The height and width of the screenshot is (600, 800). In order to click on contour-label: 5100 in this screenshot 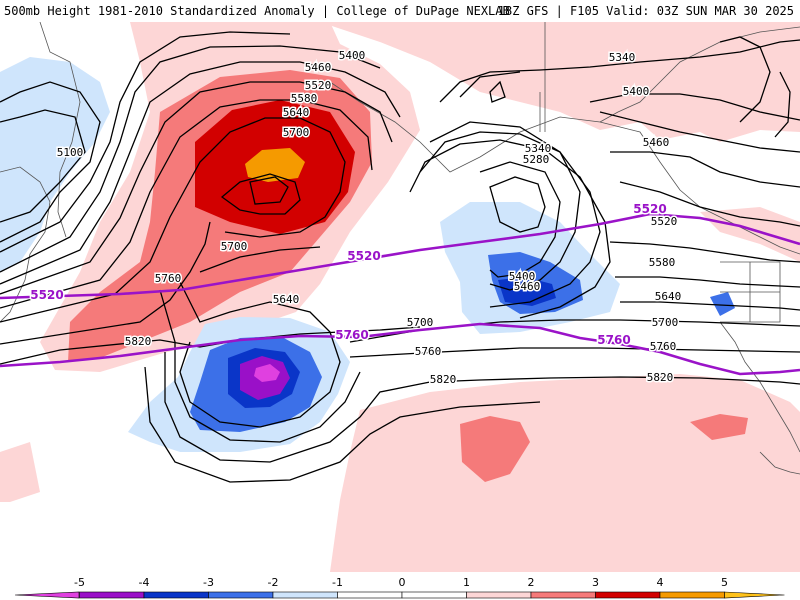, I will do `click(70, 152)`.